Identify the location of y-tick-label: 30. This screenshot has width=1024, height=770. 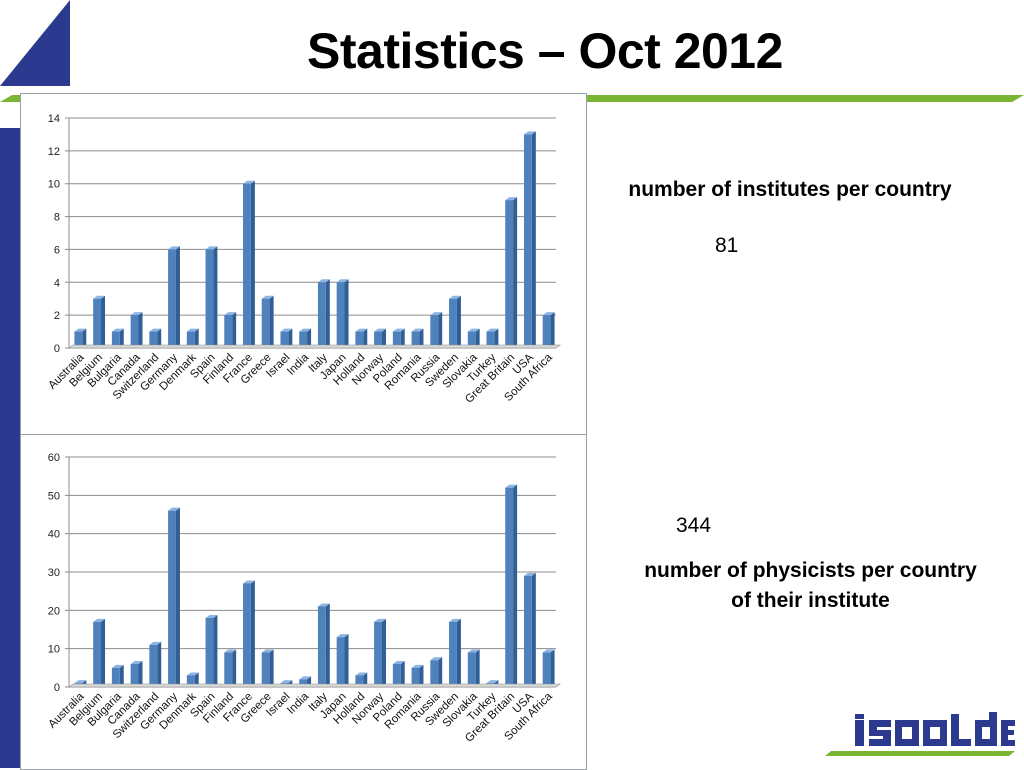
(54, 573).